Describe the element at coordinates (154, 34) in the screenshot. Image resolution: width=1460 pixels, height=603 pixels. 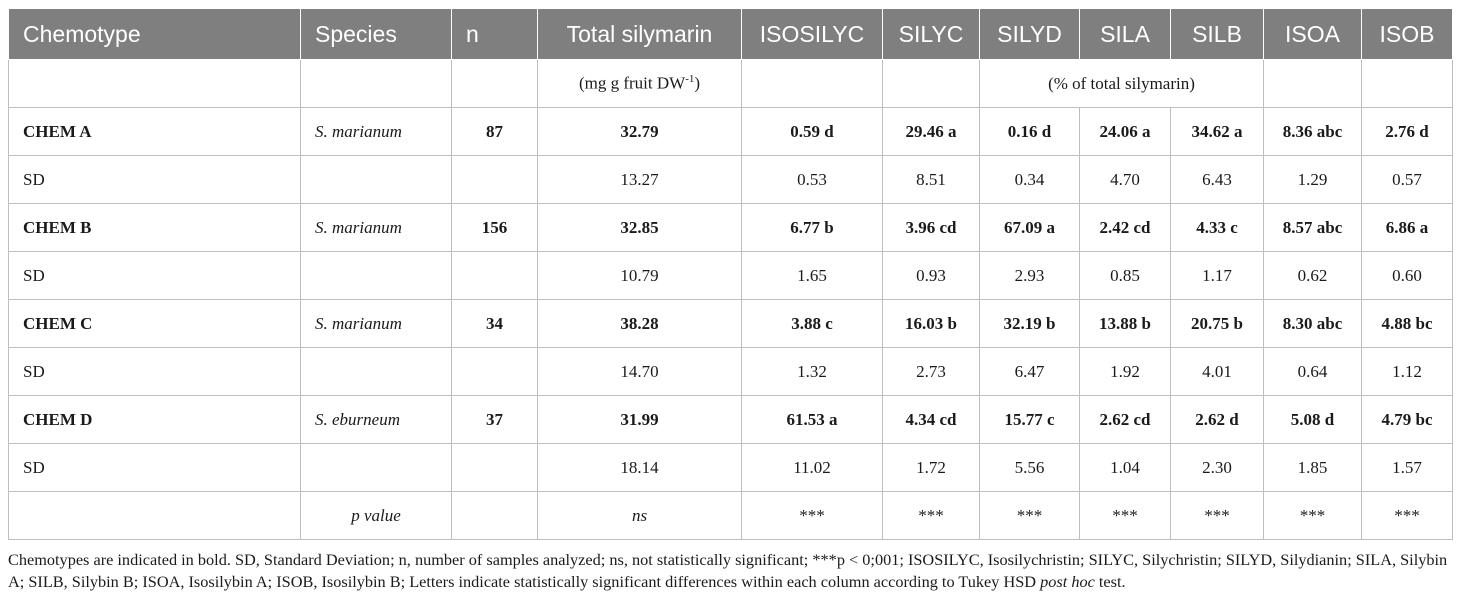
I see `header-chemotype: Chemotype` at that location.